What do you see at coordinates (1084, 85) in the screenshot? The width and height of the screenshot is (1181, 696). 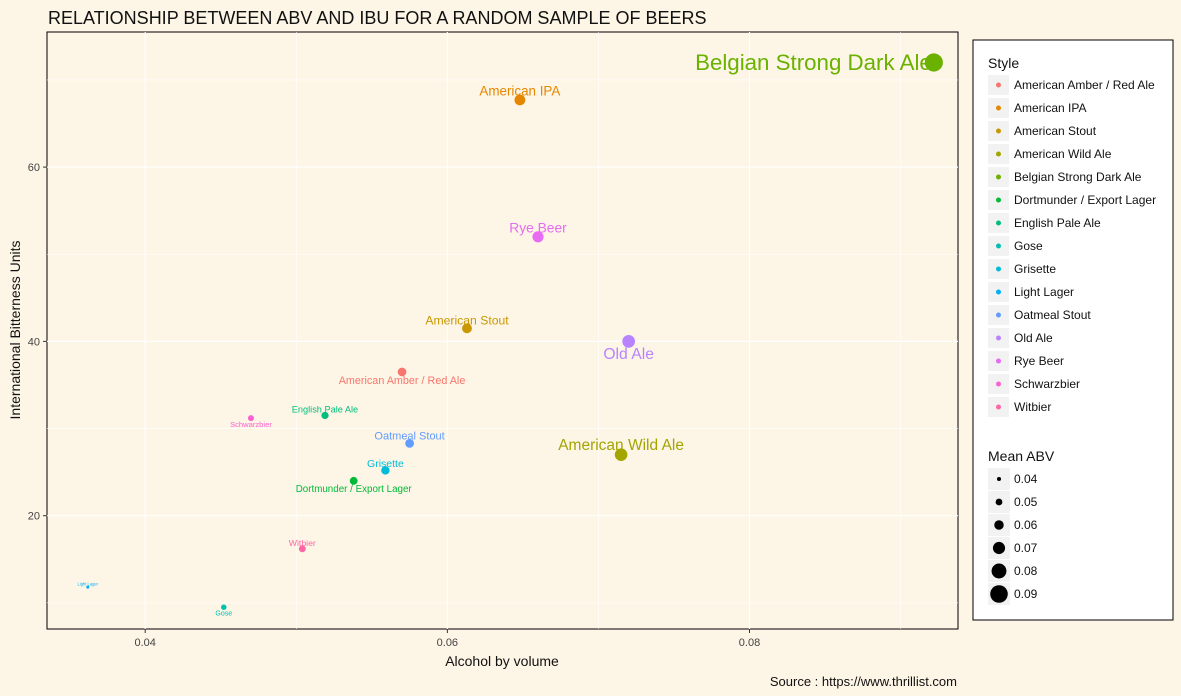 I see `legend-label: American Amber / Red Ale` at bounding box center [1084, 85].